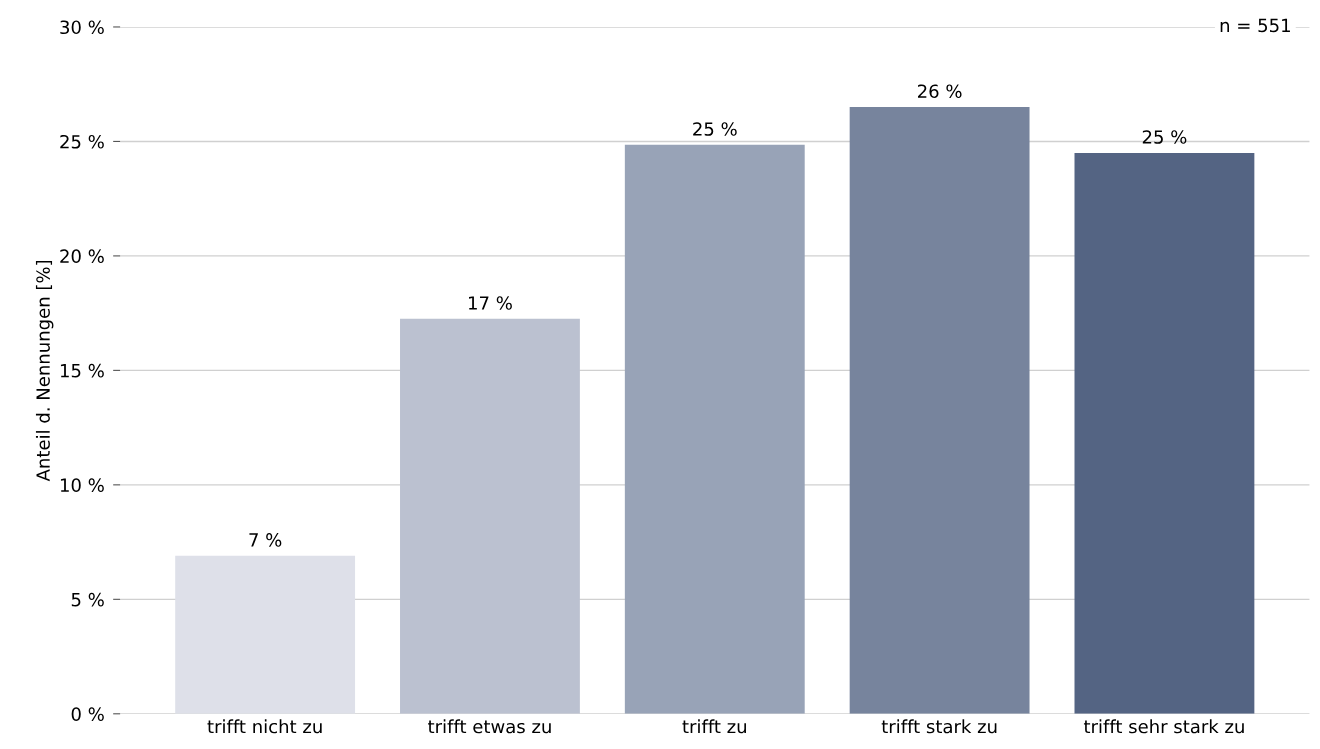 The image size is (1320, 749). Describe the element at coordinates (490, 303) in the screenshot. I see `data-label: 17 %` at that location.